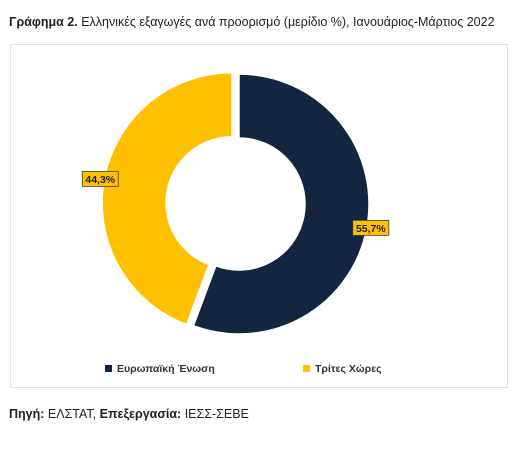  I want to click on data-label-1: 55,7%, so click(371, 227).